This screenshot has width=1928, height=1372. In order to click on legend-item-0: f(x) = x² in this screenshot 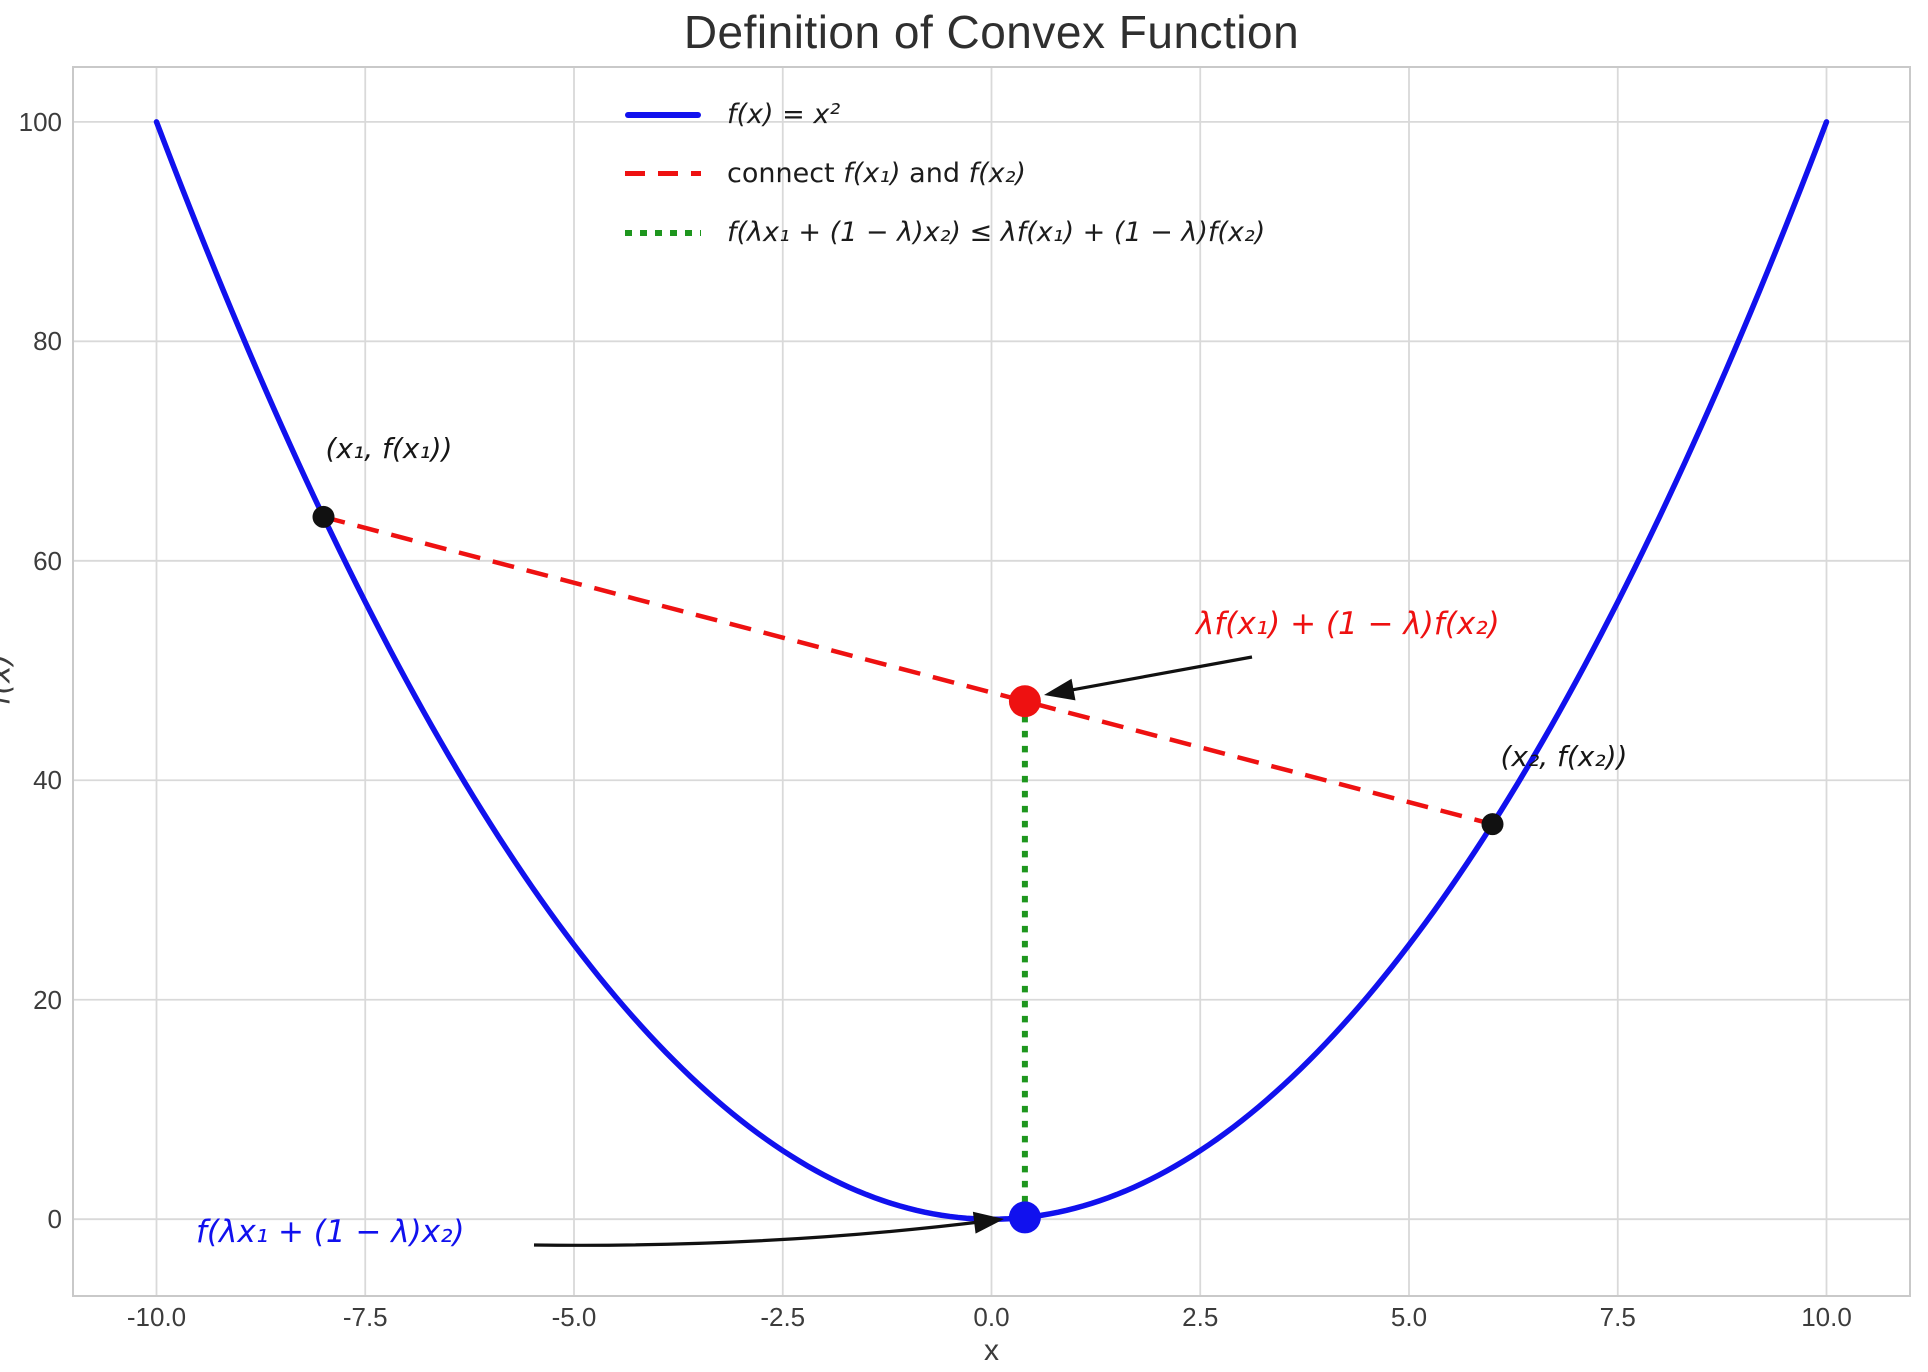, I will do `click(945, 114)`.